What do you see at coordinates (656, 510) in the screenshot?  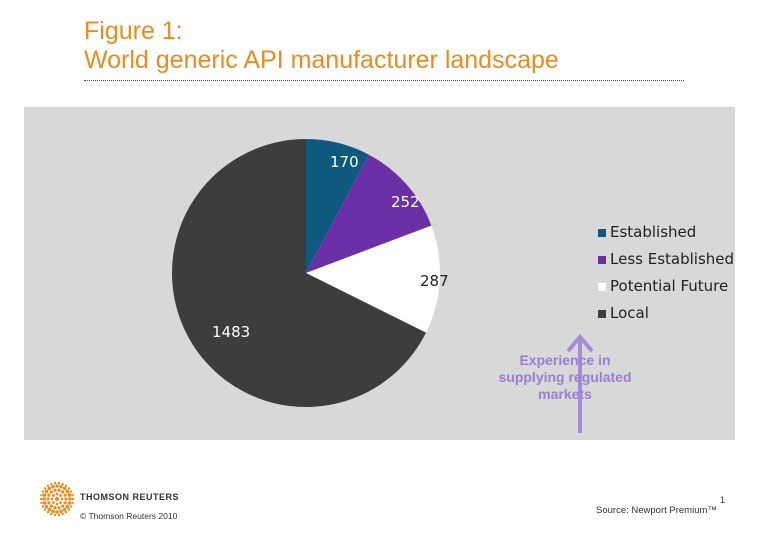 I see `source-note: Source: Newport Premium™` at bounding box center [656, 510].